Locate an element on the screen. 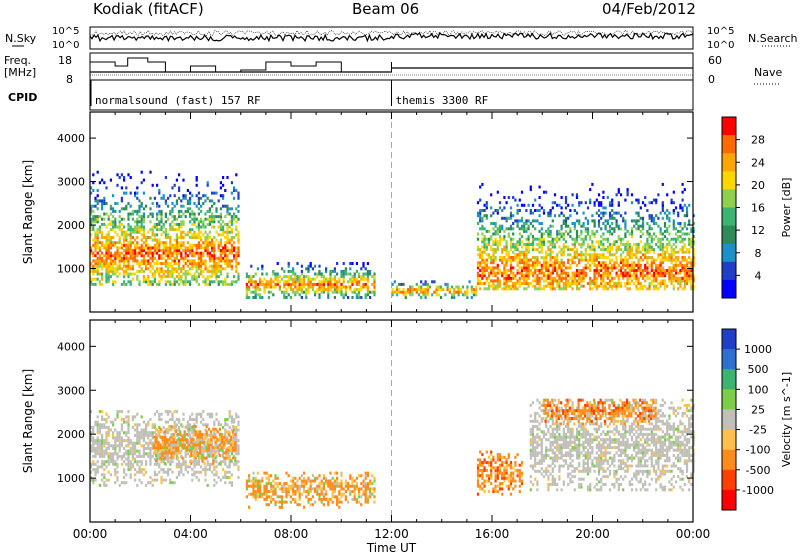 Image resolution: width=800 pixels, height=554 pixels. nave-label: Nave is located at coordinates (768, 72).